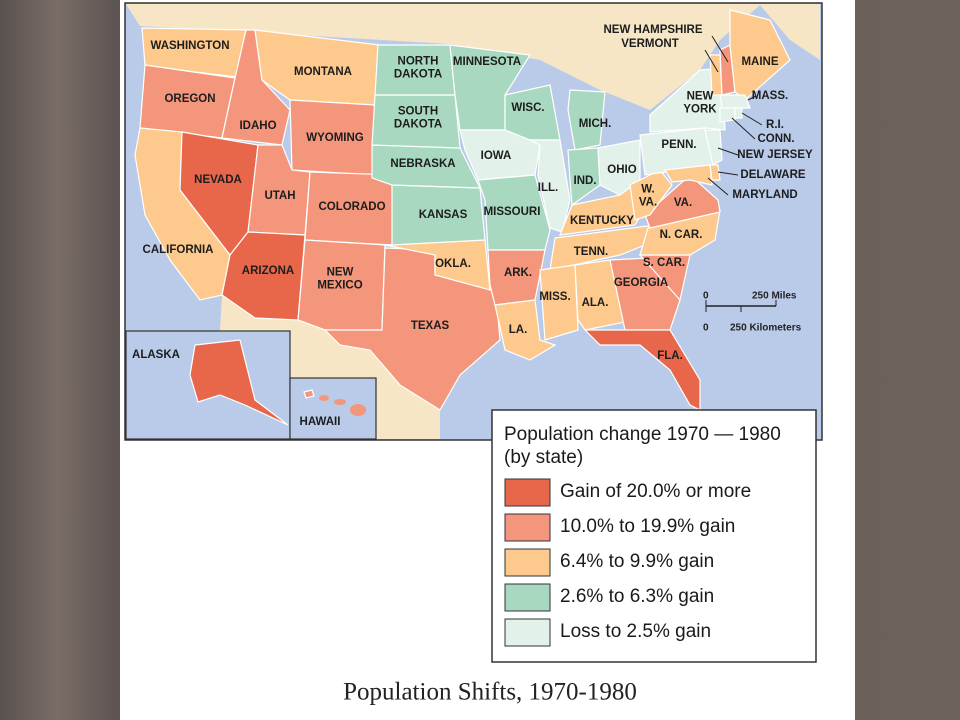  Describe the element at coordinates (189, 99) in the screenshot. I see `state-label: OREGON` at that location.